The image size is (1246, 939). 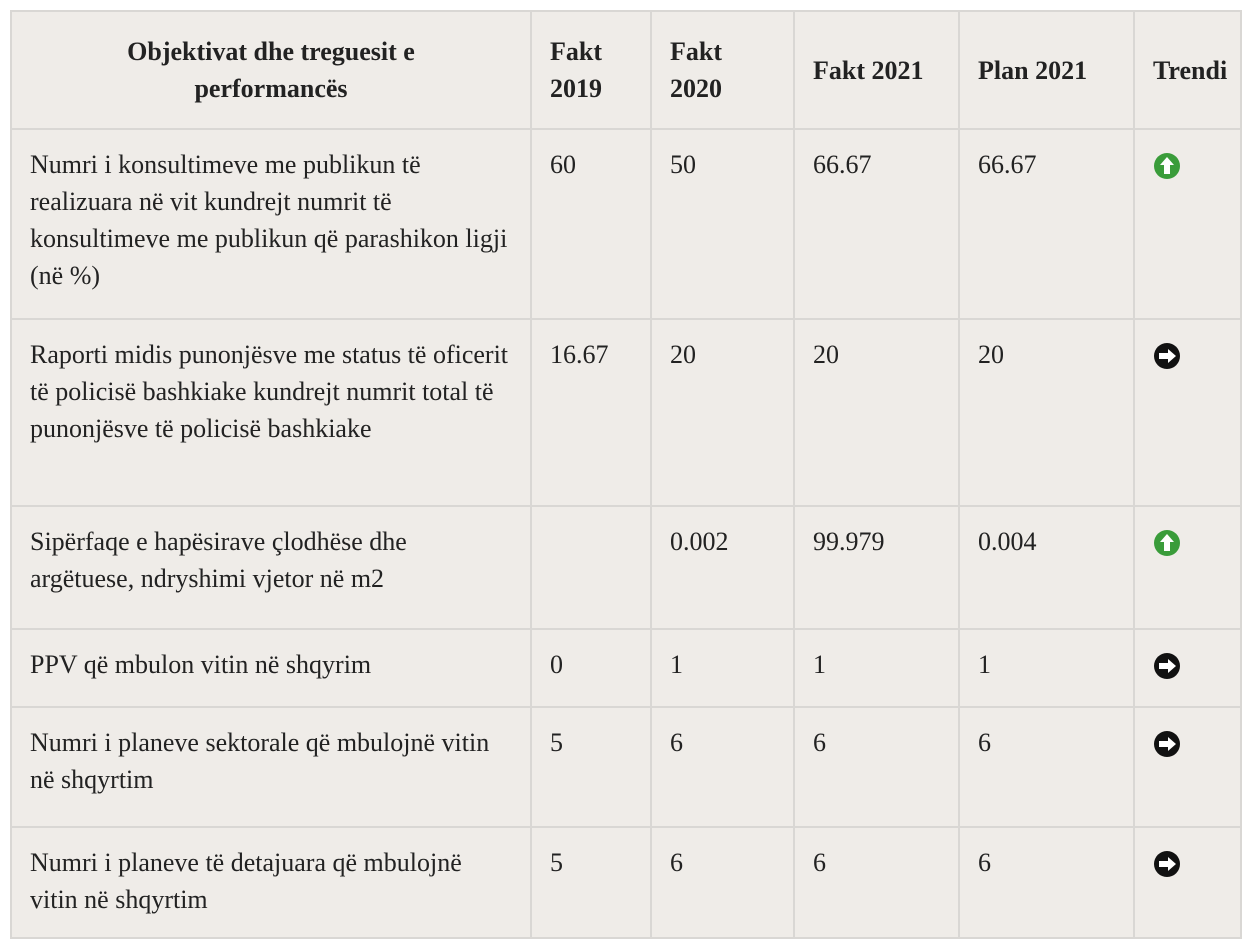 What do you see at coordinates (722, 567) in the screenshot?
I see `value-cell: 0.002` at bounding box center [722, 567].